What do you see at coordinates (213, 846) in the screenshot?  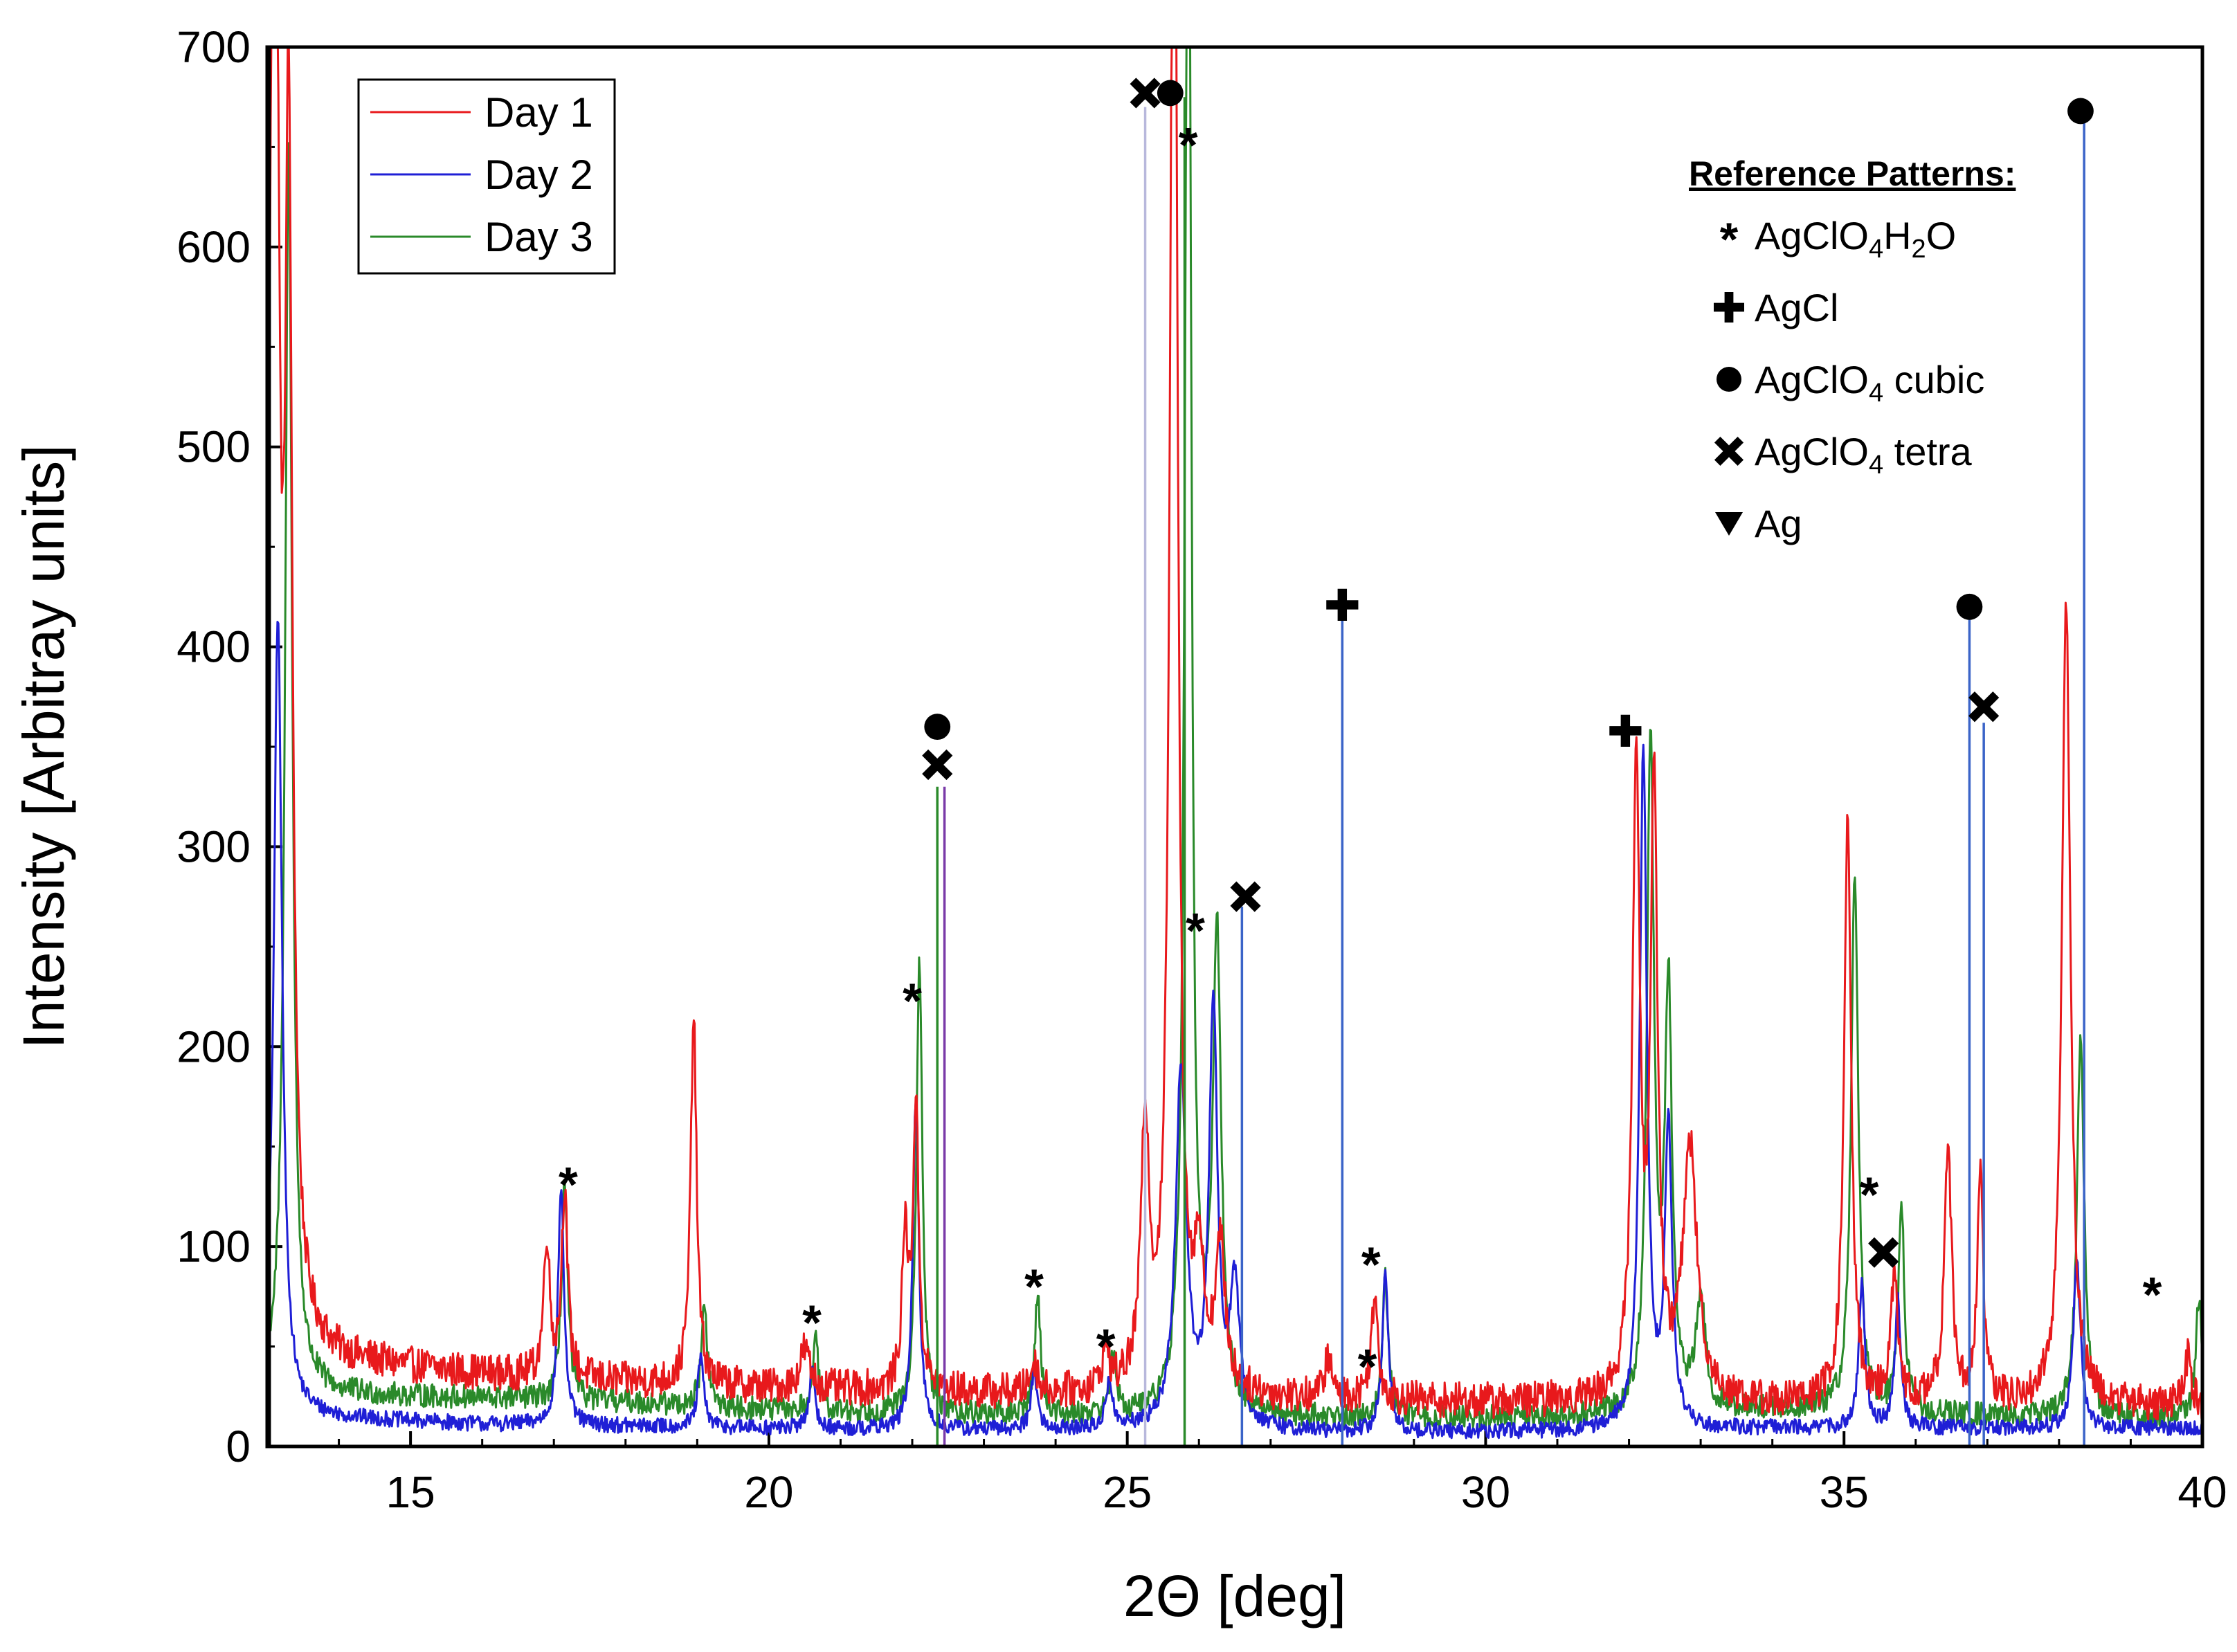 I see `y-tick-label: 300` at bounding box center [213, 846].